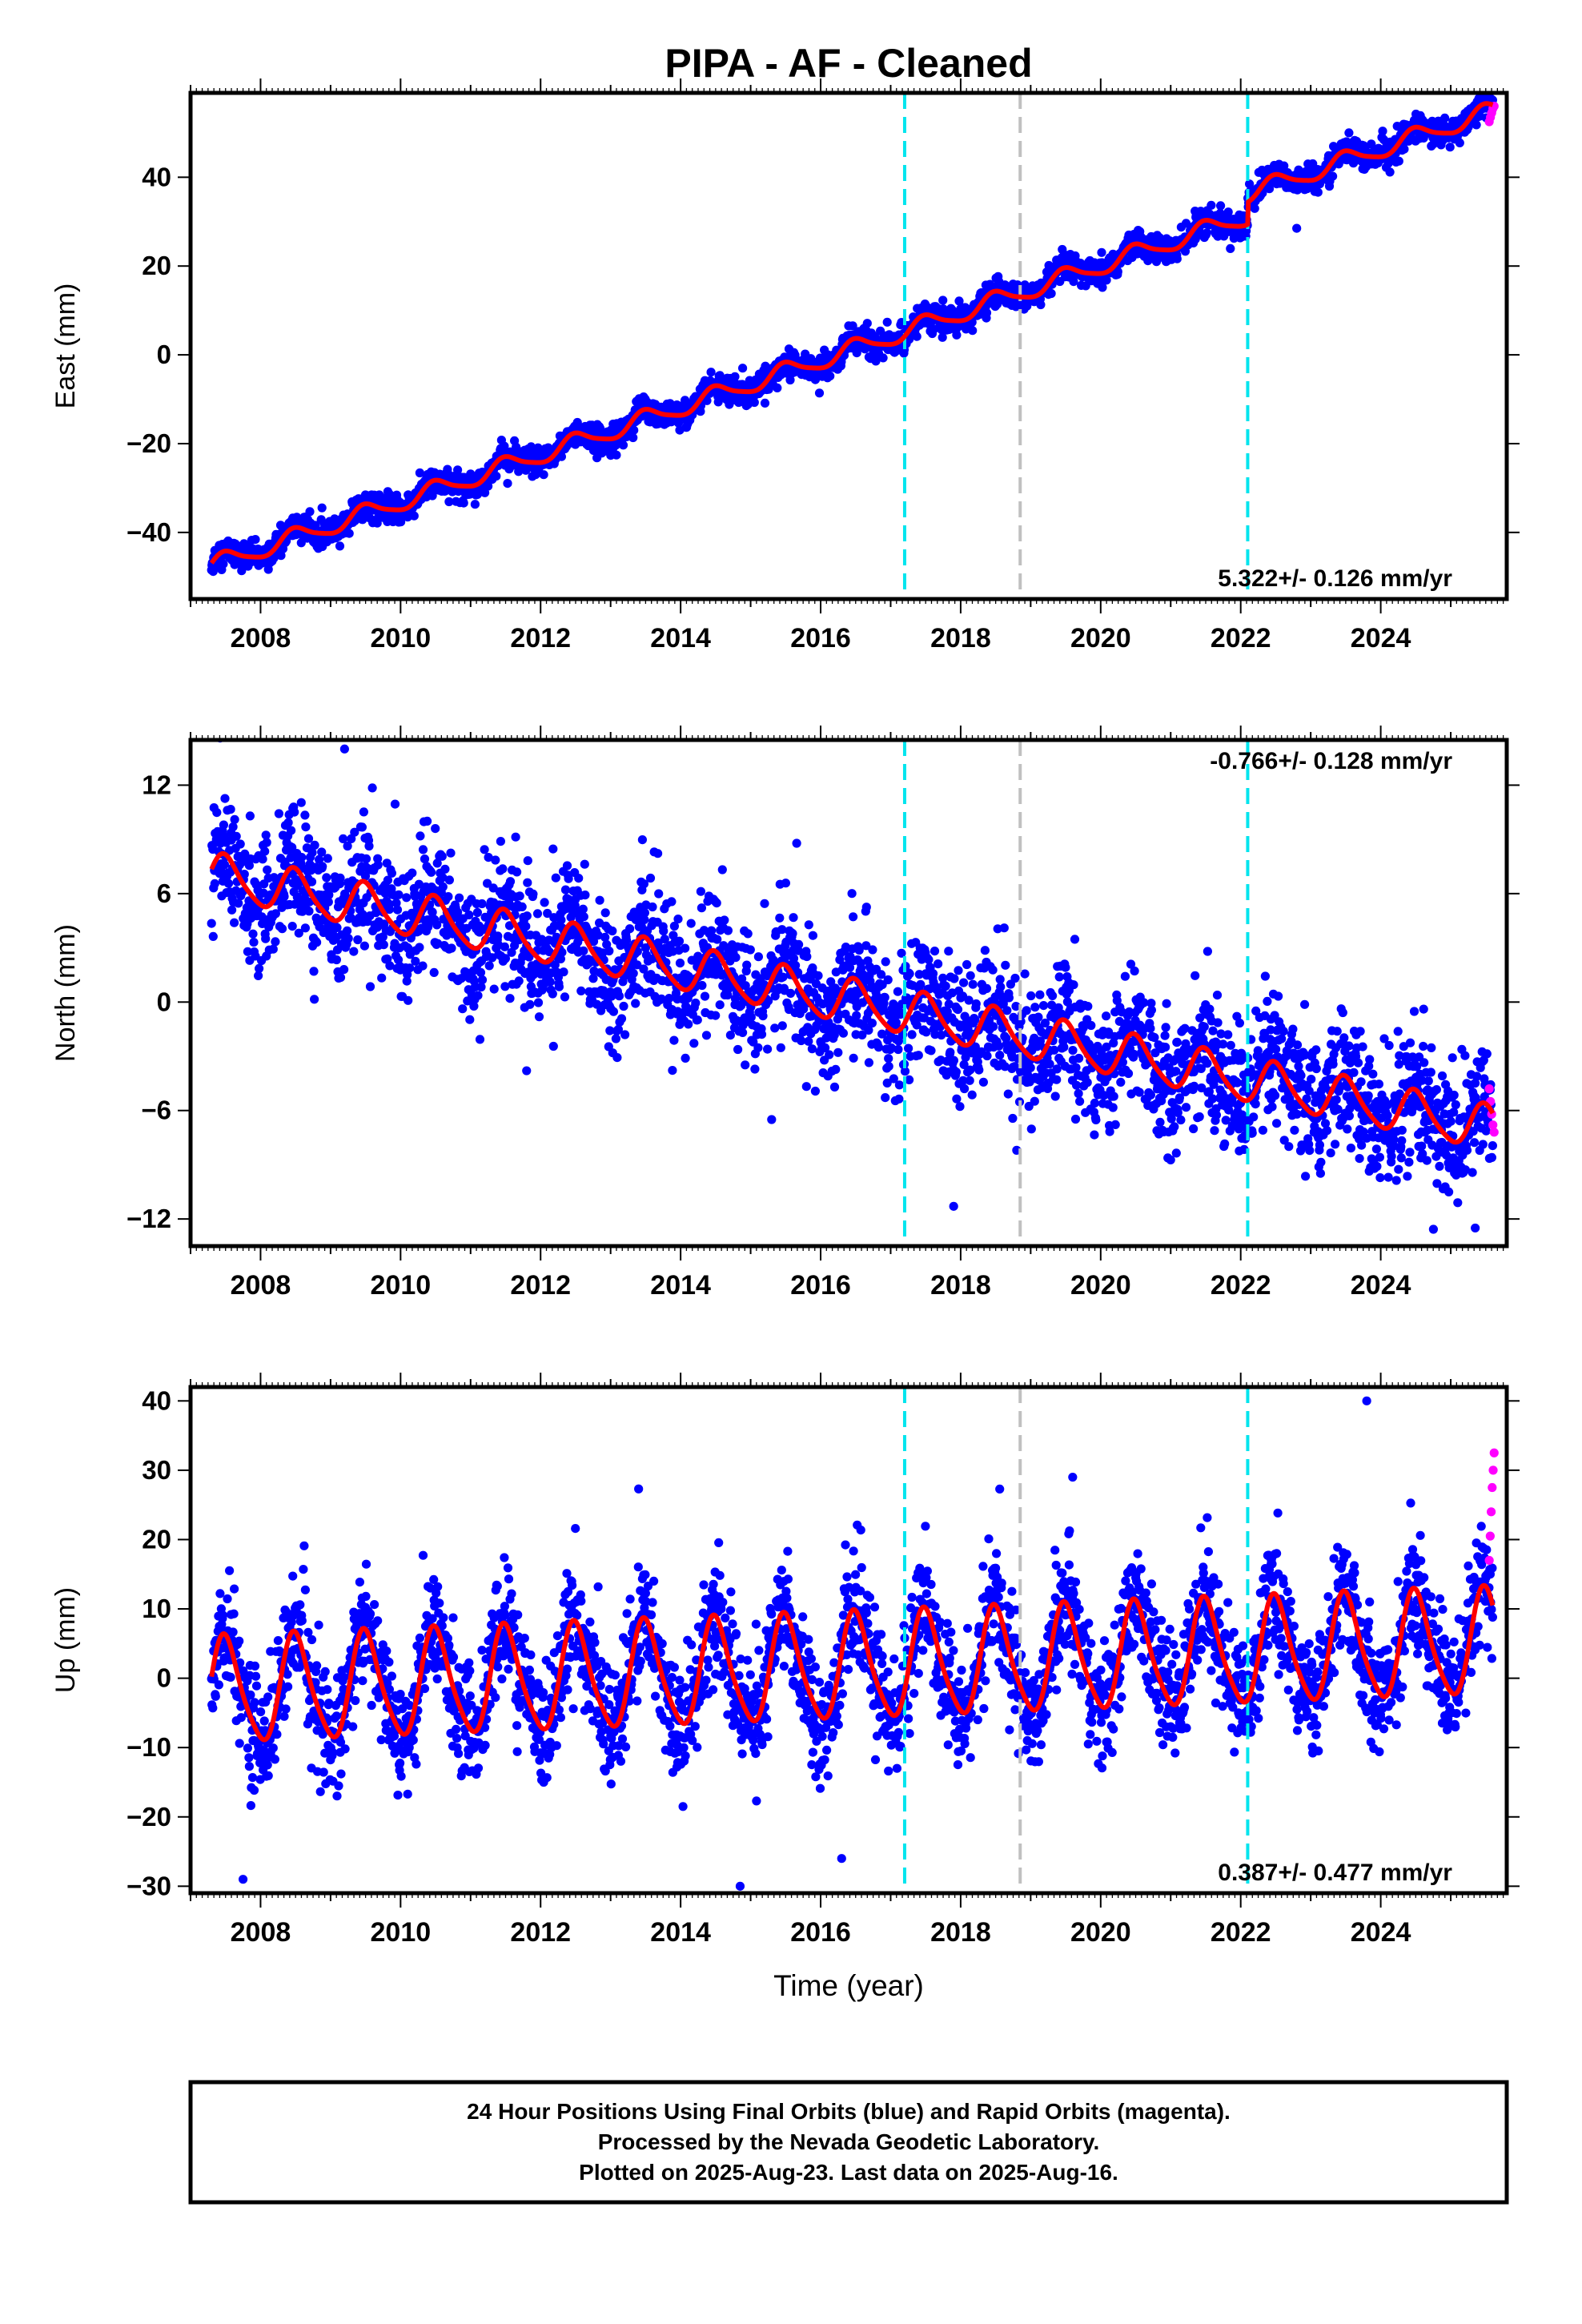  I want to click on north-y-axis-label: North (mm), so click(65, 993).